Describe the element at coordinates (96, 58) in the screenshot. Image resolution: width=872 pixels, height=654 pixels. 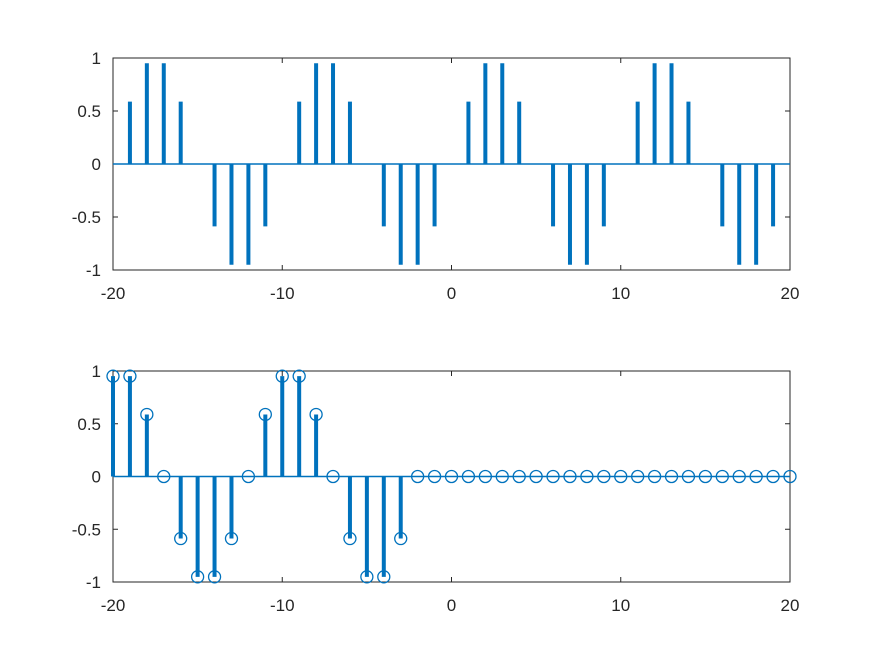
I see `top-y-tick-label: 1` at that location.